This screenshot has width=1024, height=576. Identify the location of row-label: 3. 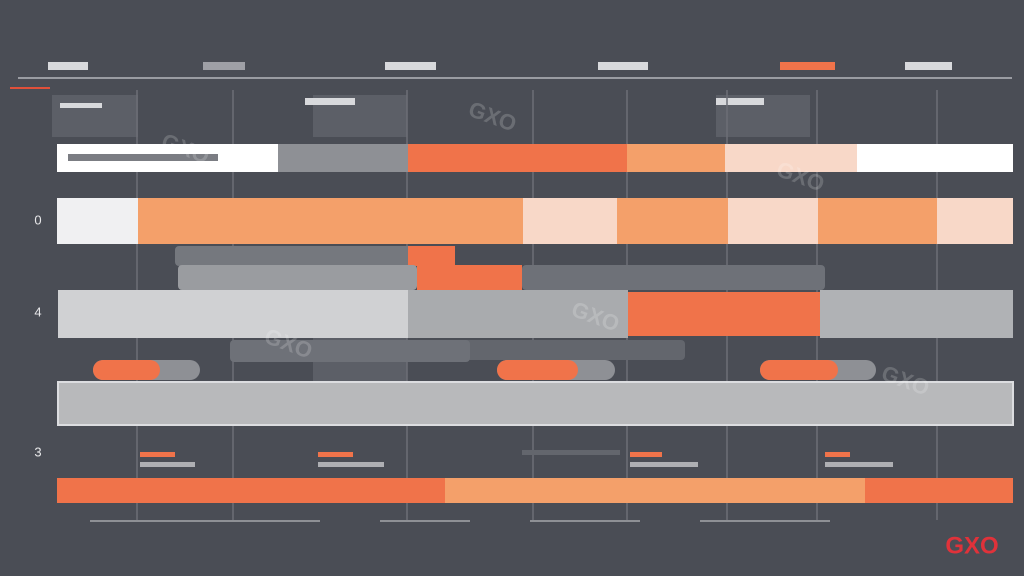
(37, 451).